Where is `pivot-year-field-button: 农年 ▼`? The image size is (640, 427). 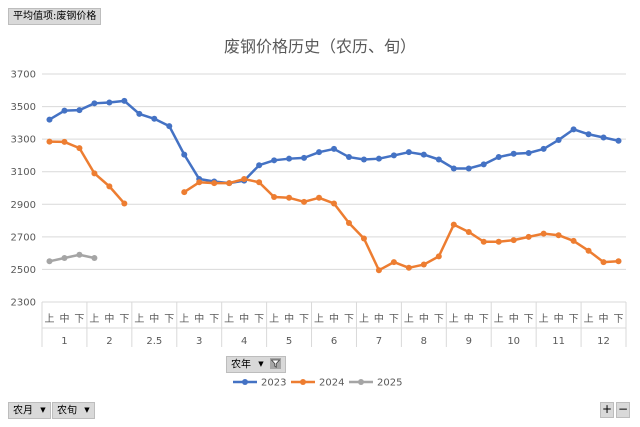
pivot-year-field-button: 农年 ▼ is located at coordinates (256, 364).